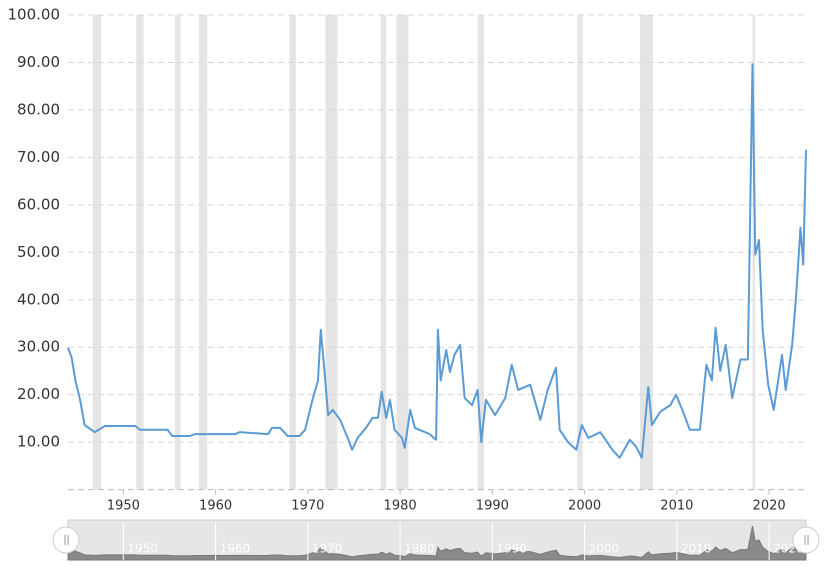 The width and height of the screenshot is (826, 570). What do you see at coordinates (235, 549) in the screenshot?
I see `navigator-tick-label: 1960` at bounding box center [235, 549].